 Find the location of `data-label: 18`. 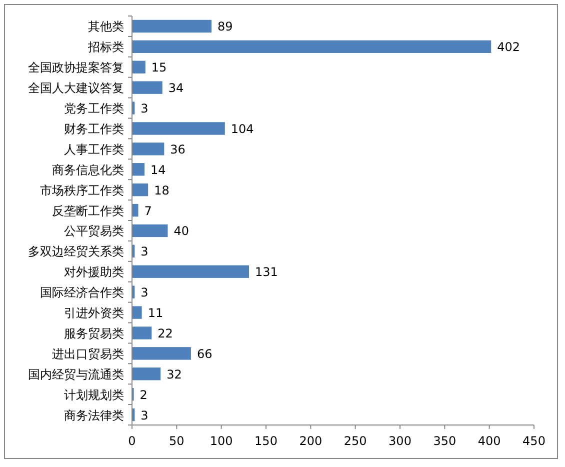

data-label: 18 is located at coordinates (162, 190).